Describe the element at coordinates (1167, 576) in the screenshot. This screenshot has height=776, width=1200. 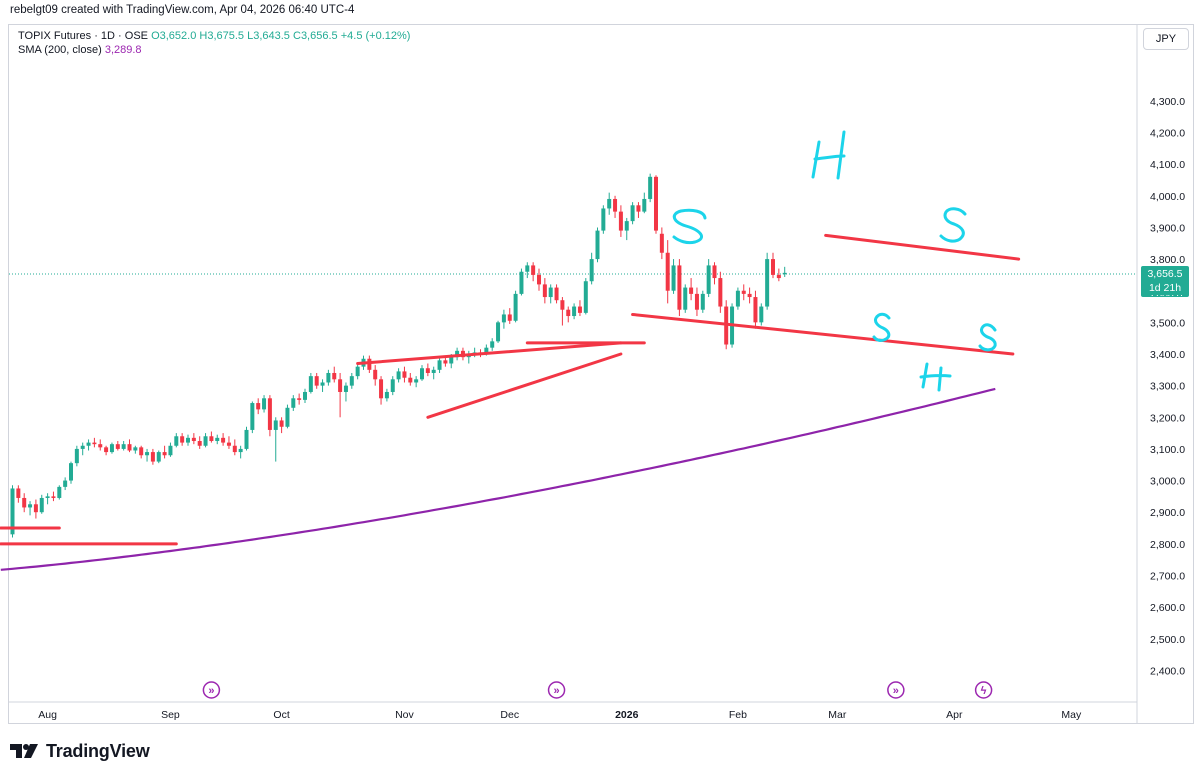
I see `y-tick-label: 2,700.0` at that location.